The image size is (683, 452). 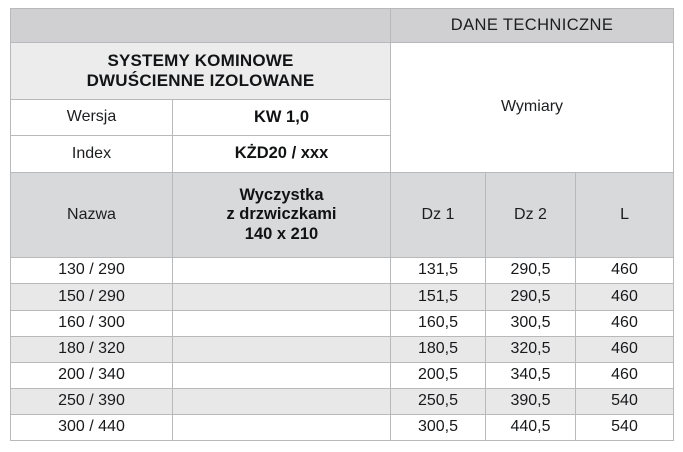 I want to click on cell-dz1: 131,5, so click(x=438, y=271).